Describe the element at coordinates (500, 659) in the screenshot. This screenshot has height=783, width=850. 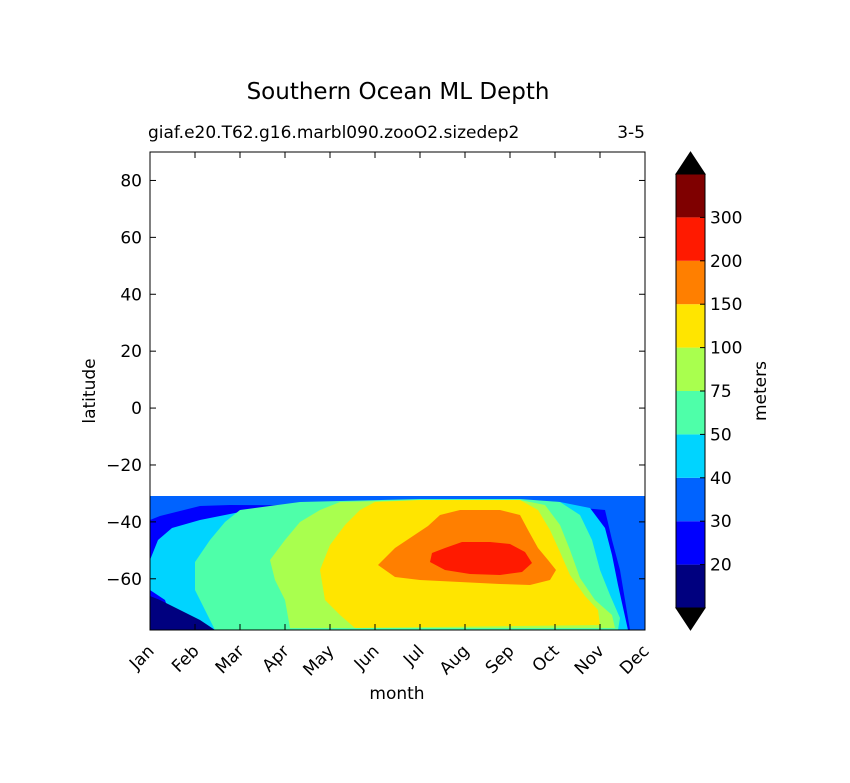
I see `x-tick-label: Sep` at that location.